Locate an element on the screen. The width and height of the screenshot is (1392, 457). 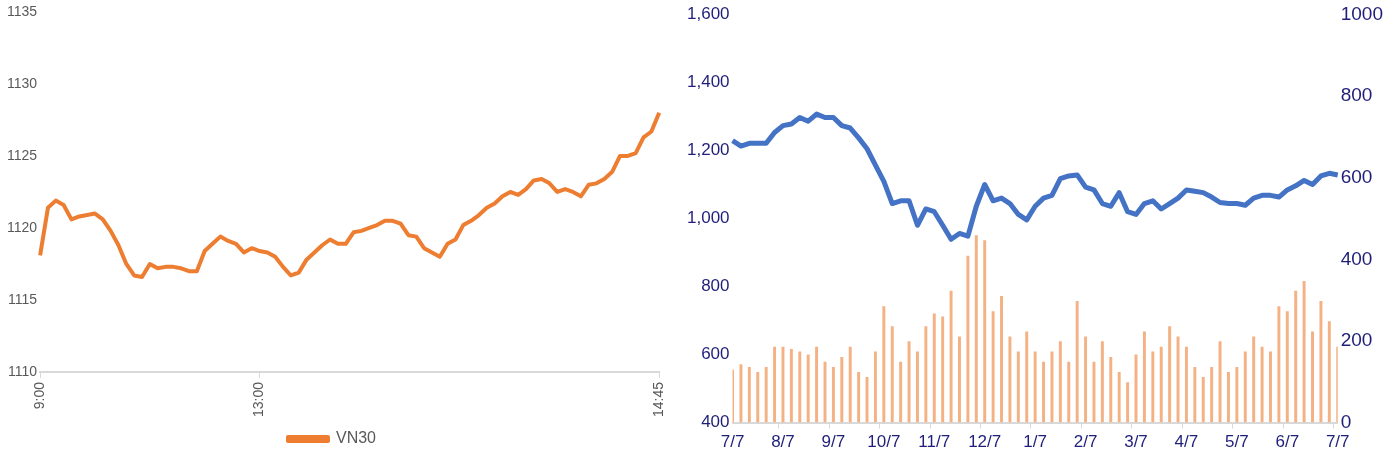
x-tick-label: 2/7 is located at coordinates (1085, 442).